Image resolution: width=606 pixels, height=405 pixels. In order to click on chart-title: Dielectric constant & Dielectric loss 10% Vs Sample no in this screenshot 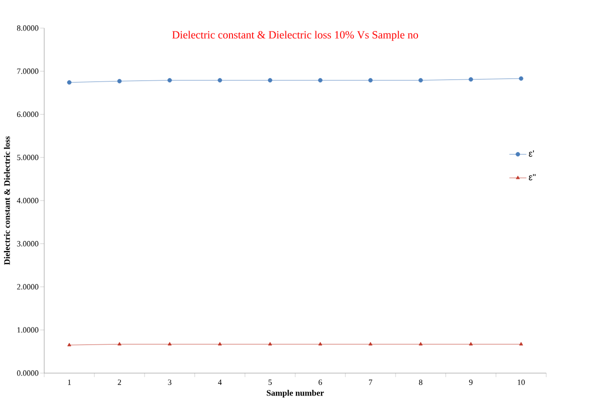, I will do `click(295, 35)`.